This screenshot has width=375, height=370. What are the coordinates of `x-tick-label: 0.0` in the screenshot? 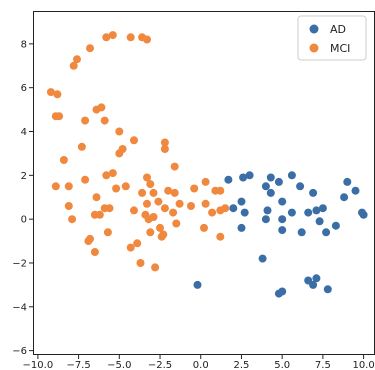 It's located at (201, 365).